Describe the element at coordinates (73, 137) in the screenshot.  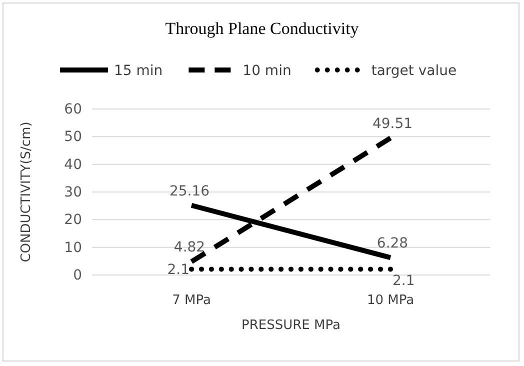
I see `y-tick-label: 50` at that location.